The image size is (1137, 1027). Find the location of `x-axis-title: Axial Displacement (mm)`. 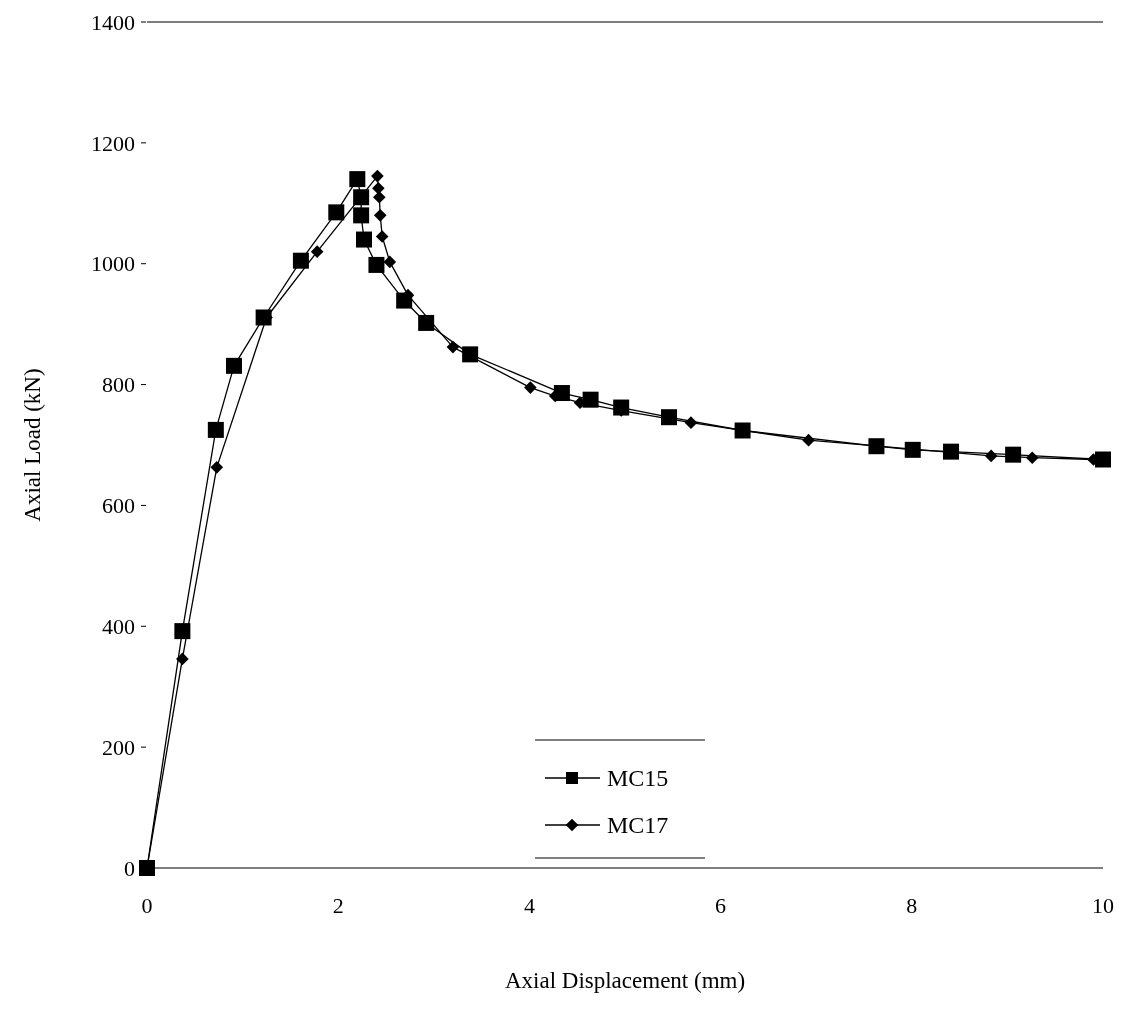

x-axis-title: Axial Displacement (mm) is located at coordinates (625, 980).